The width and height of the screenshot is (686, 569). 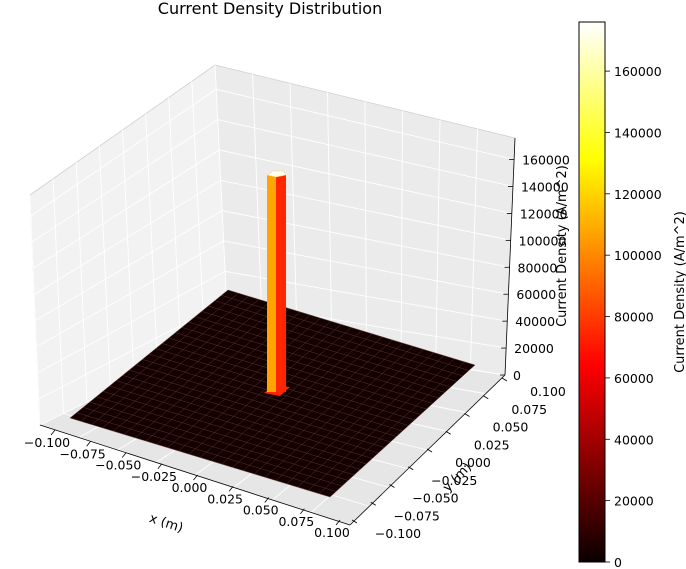 What do you see at coordinates (538, 267) in the screenshot?
I see `z-tick-label: 80000` at bounding box center [538, 267].